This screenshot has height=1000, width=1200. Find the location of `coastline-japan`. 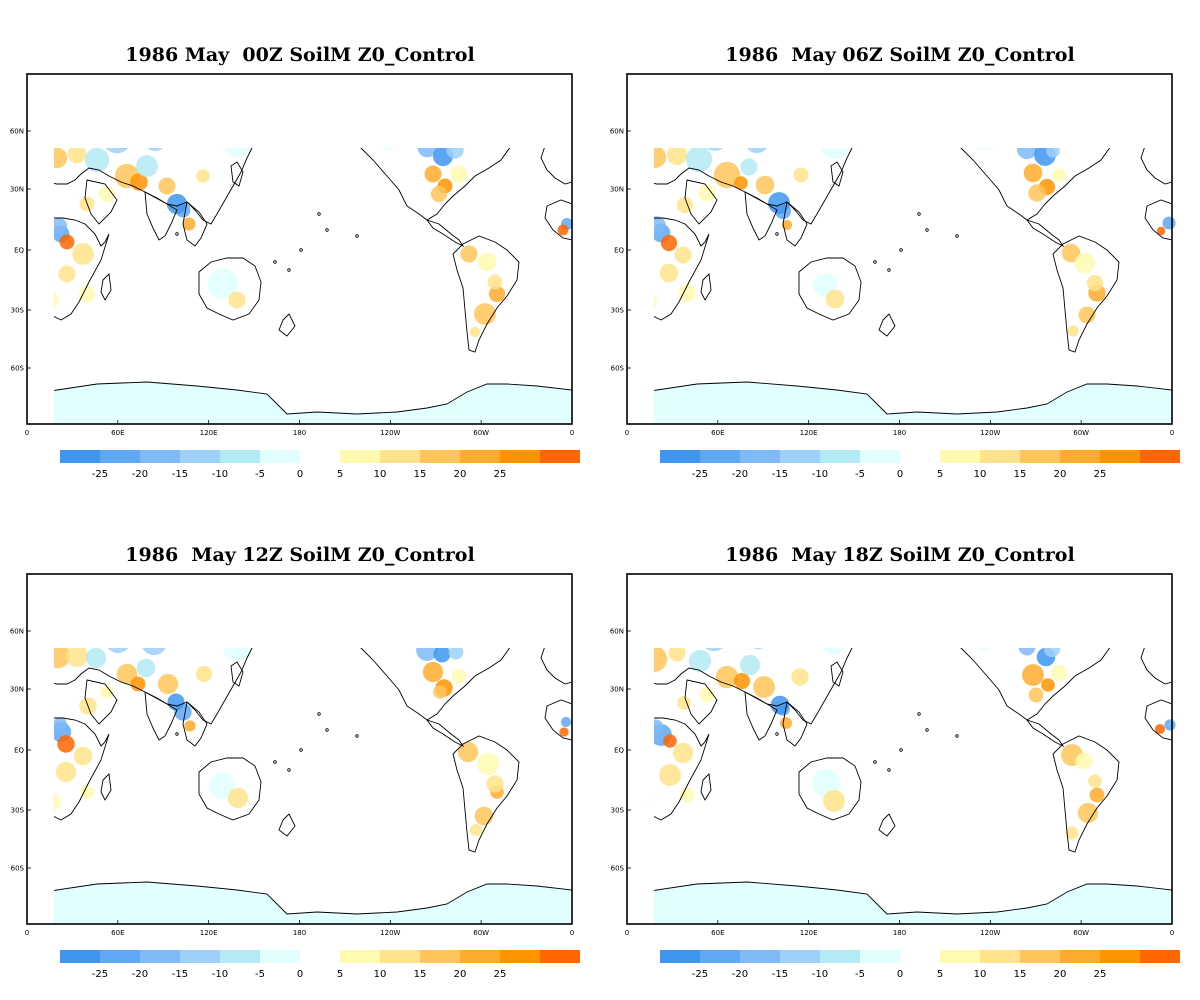

coastline-japan is located at coordinates (837, 674).